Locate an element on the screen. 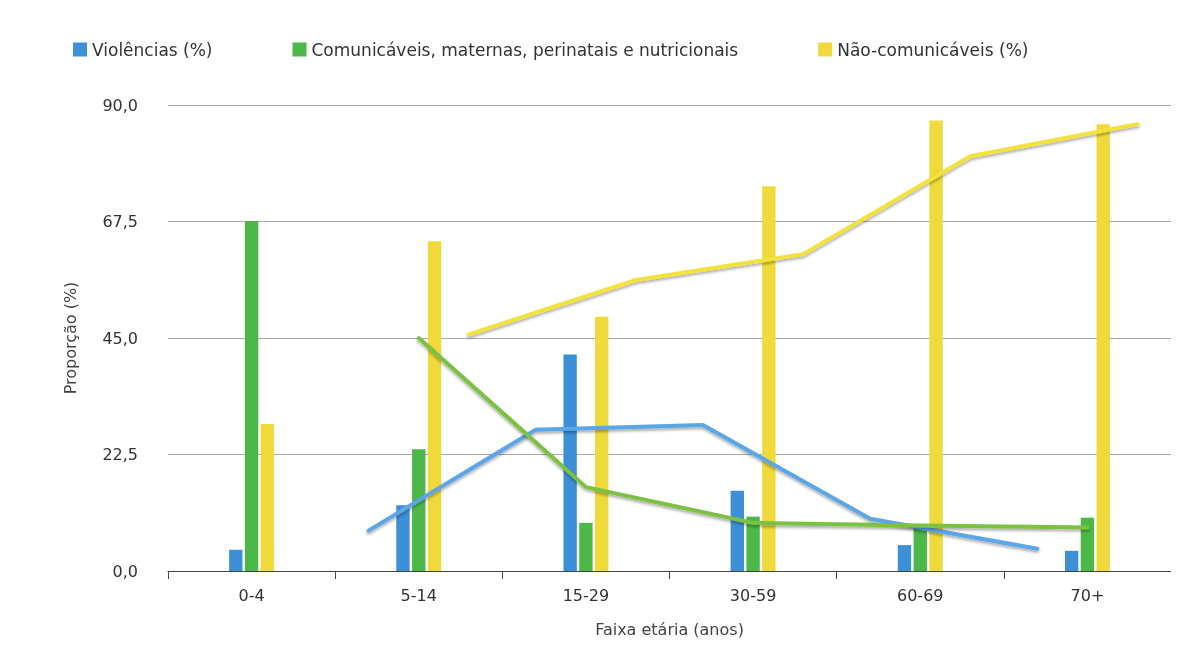  x-tick-label: 15-29 is located at coordinates (586, 595).